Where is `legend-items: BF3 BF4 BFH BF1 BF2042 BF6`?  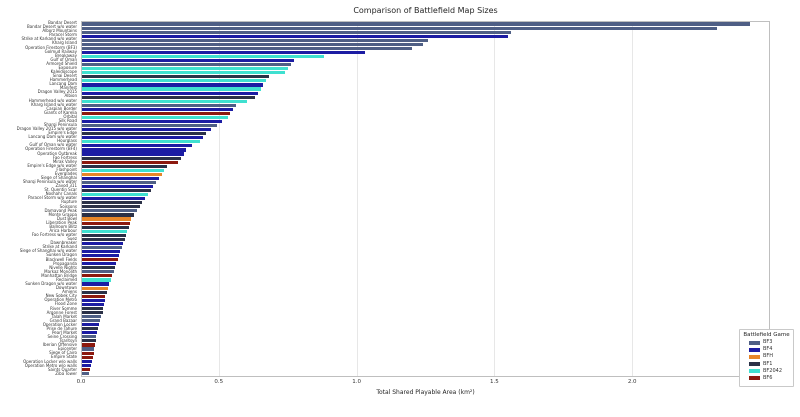
legend-items: BF3 BF4 BFH BF1 BF2042 BF6 is located at coordinates (766, 360).